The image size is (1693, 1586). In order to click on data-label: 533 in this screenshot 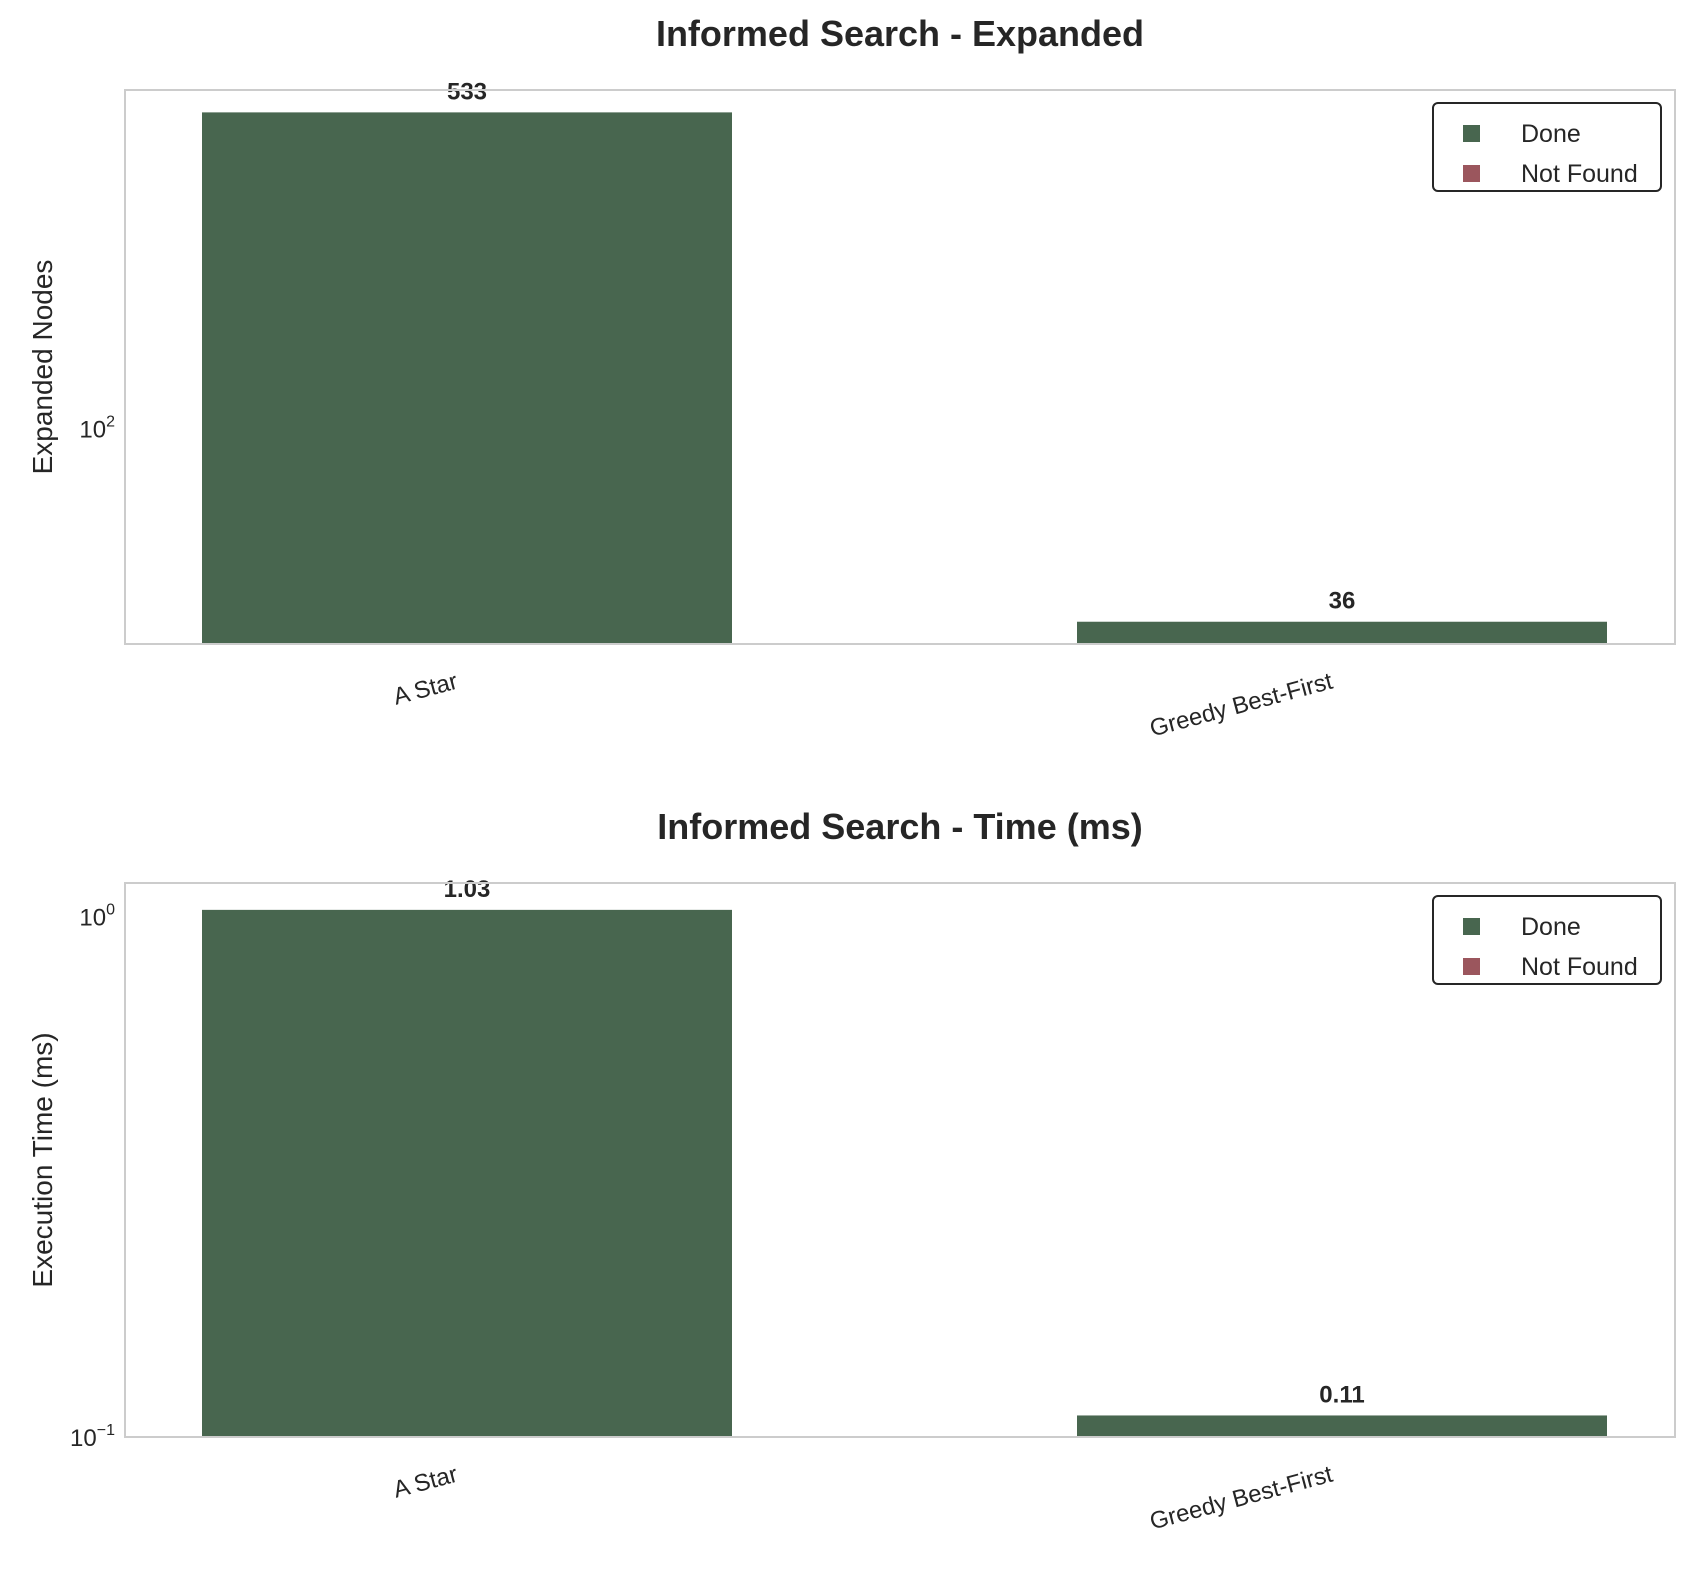, I will do `click(467, 91)`.